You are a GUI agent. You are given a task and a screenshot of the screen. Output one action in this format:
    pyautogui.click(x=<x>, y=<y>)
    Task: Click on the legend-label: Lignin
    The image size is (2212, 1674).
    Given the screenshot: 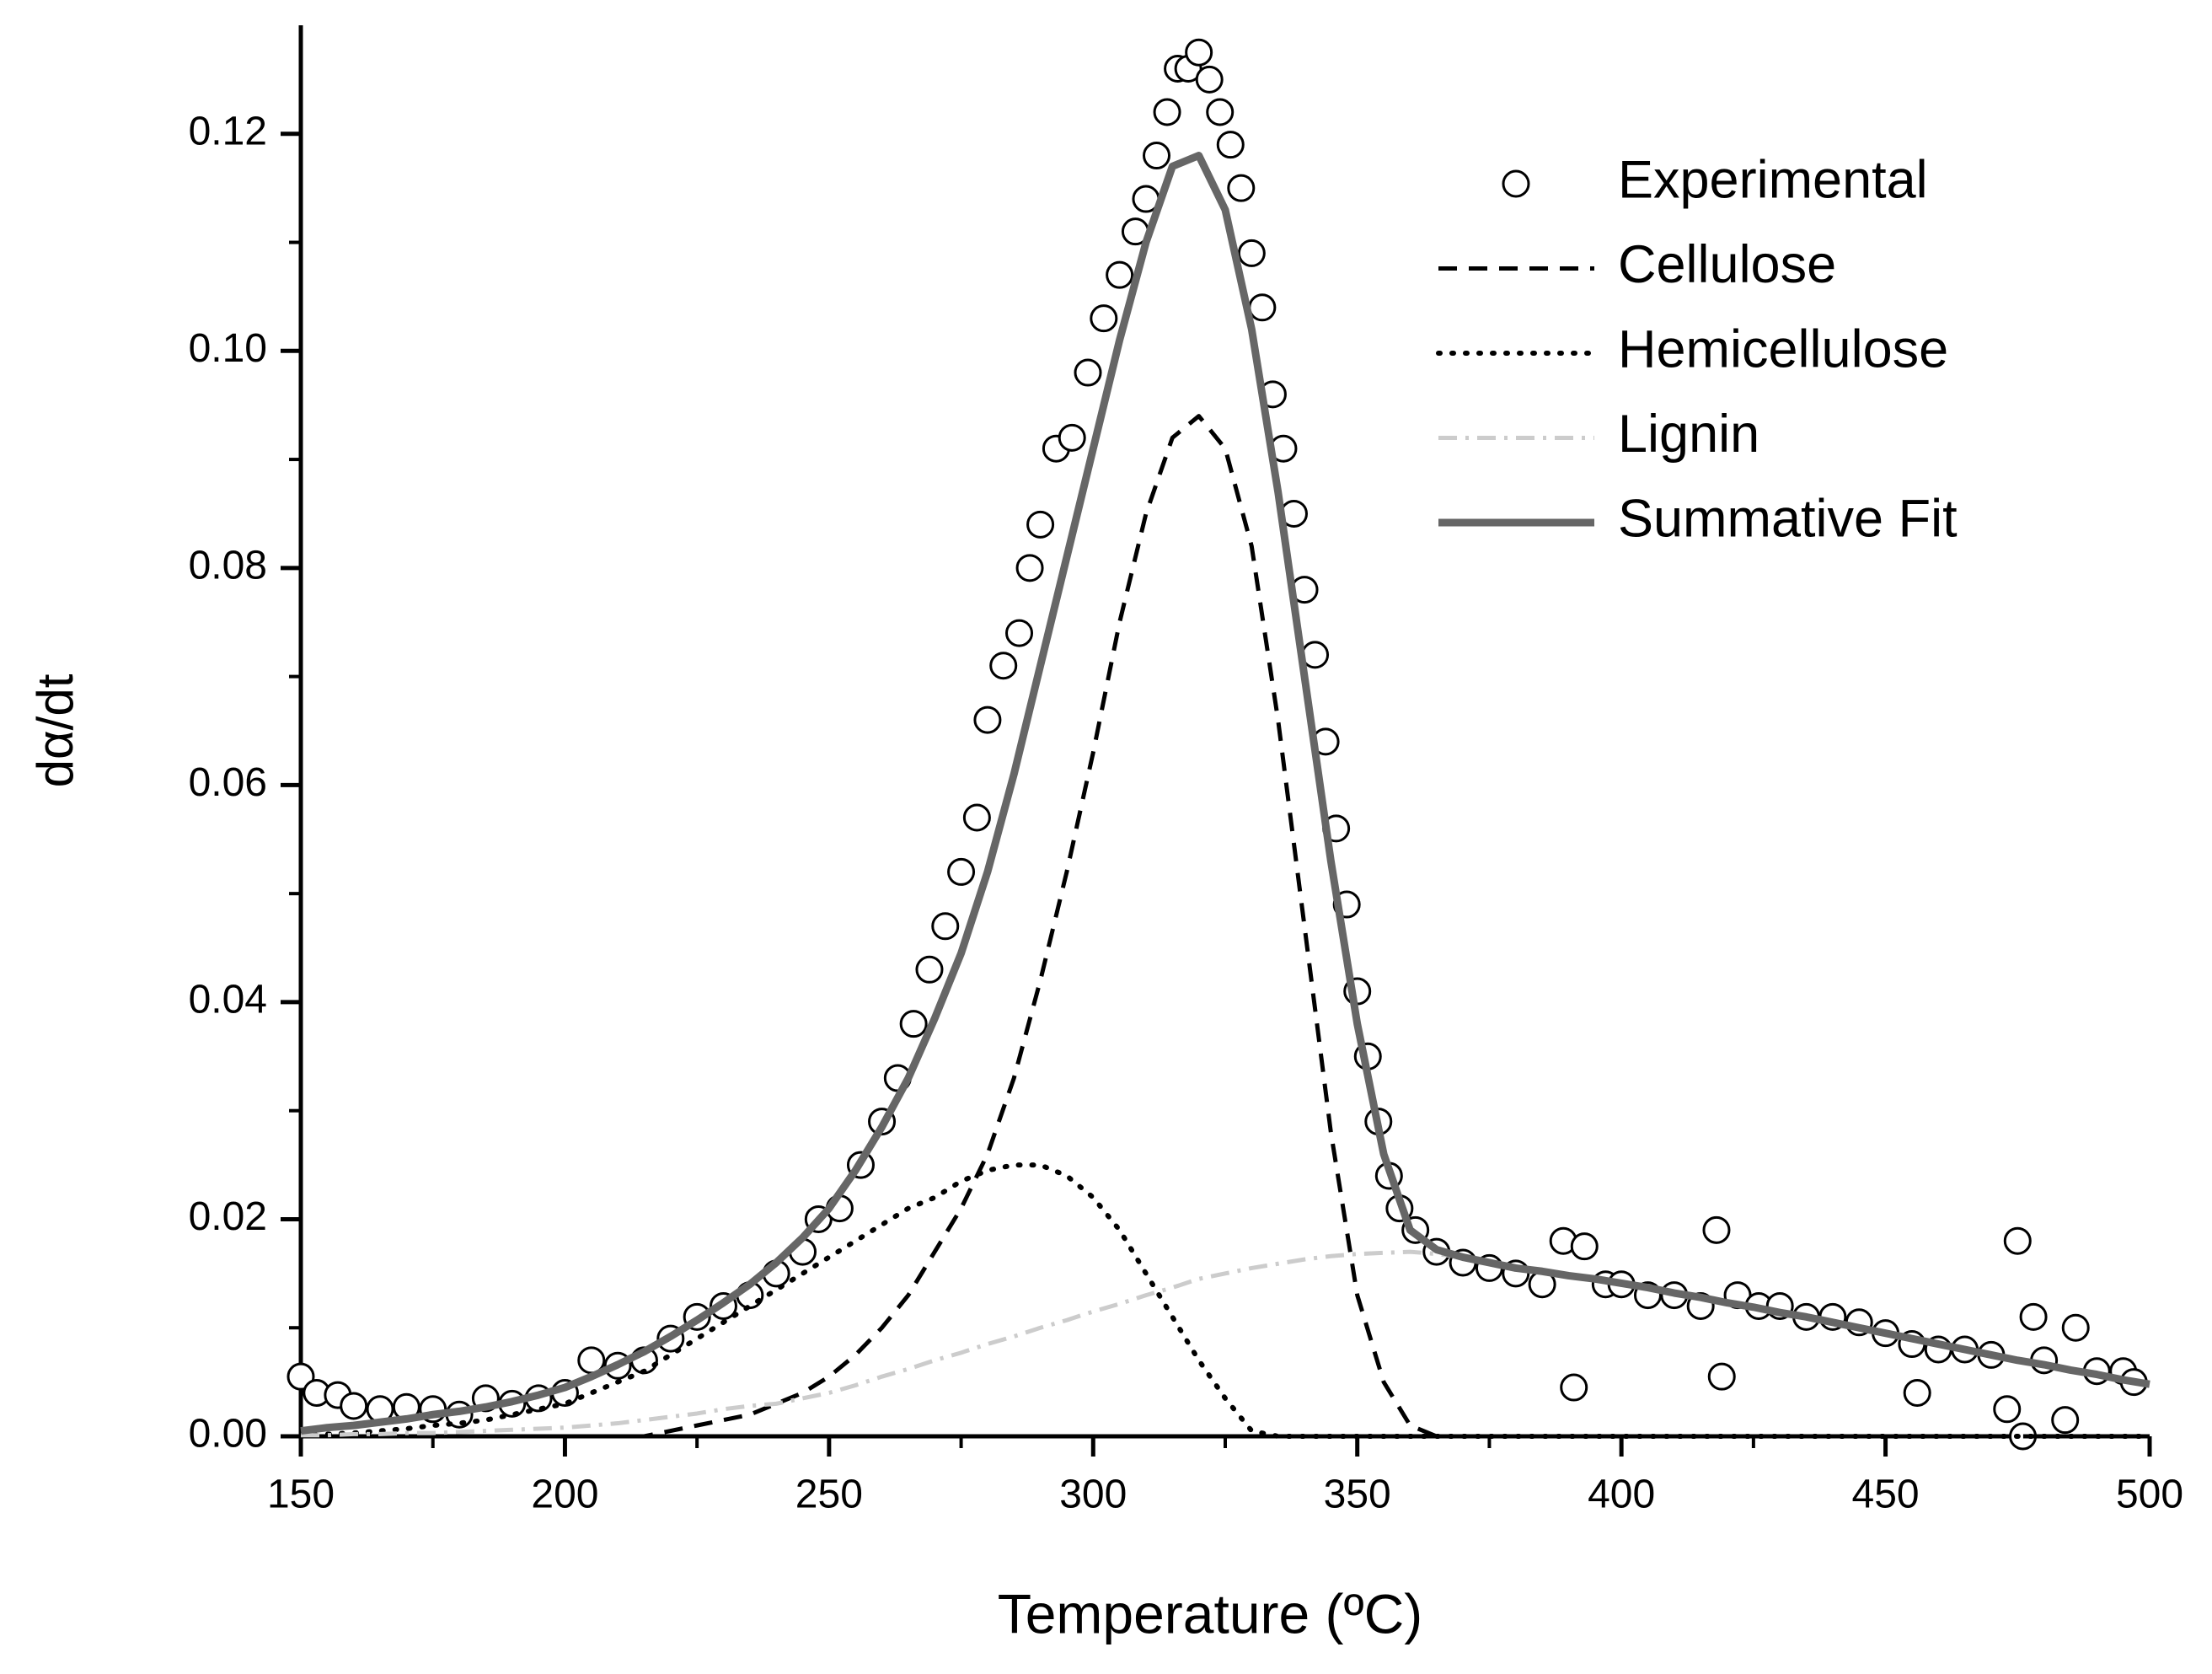 What is the action you would take?
    pyautogui.click(x=1689, y=434)
    